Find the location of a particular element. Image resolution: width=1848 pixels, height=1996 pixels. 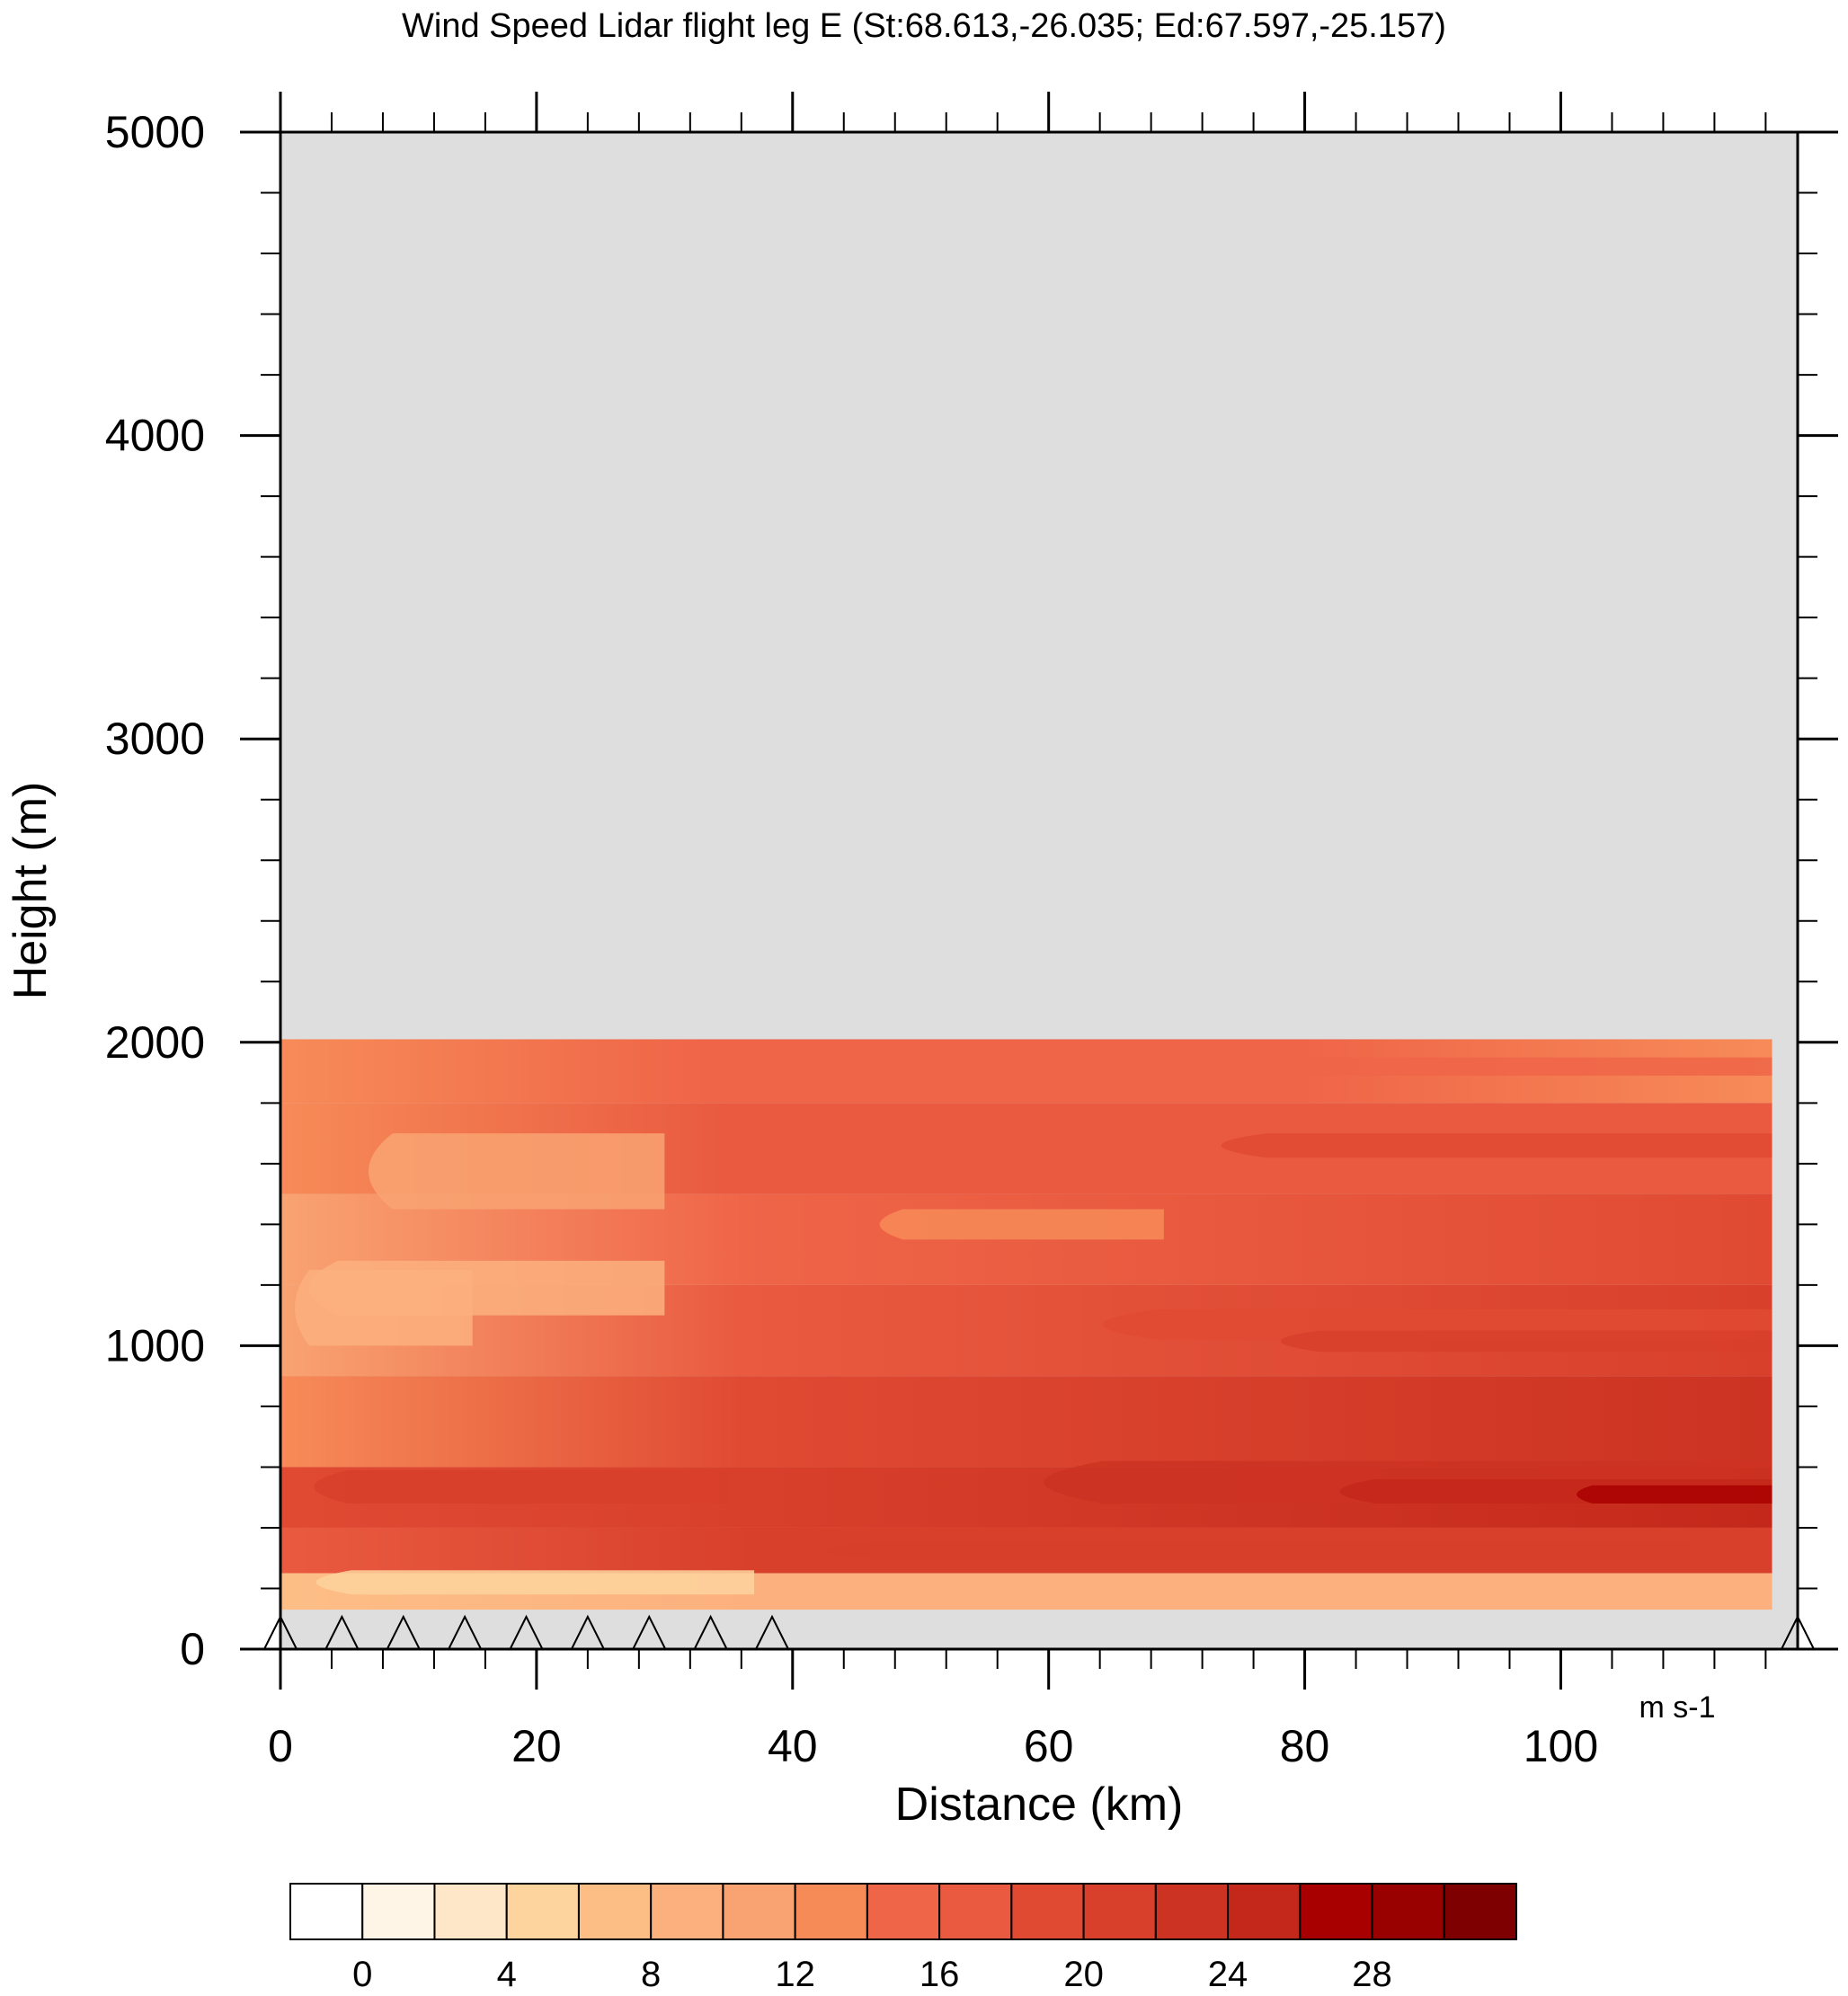

y-tick-label: 5000 is located at coordinates (155, 132).